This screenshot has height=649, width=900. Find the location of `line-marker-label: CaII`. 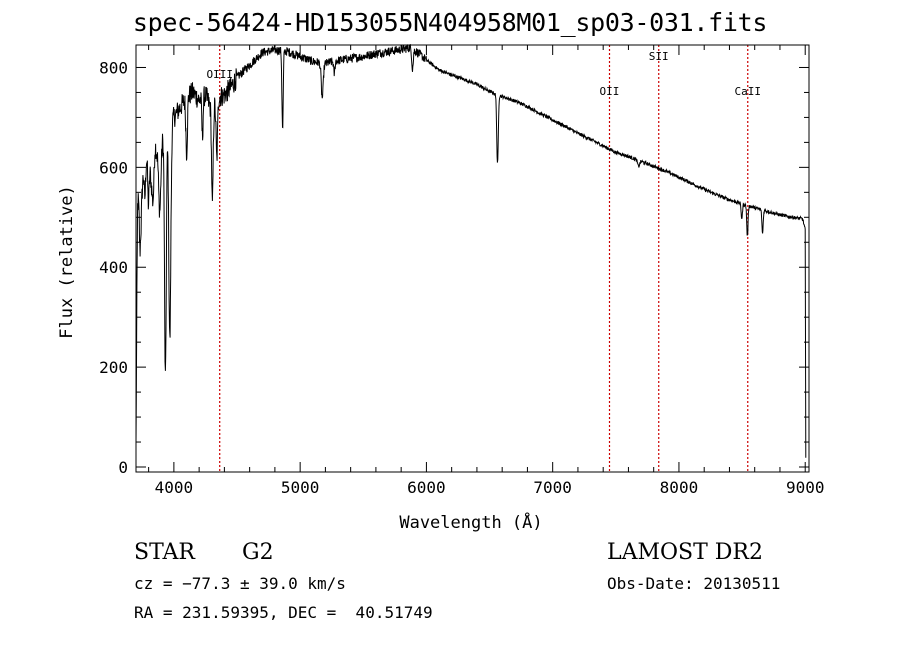

line-marker-label: CaII is located at coordinates (748, 91).